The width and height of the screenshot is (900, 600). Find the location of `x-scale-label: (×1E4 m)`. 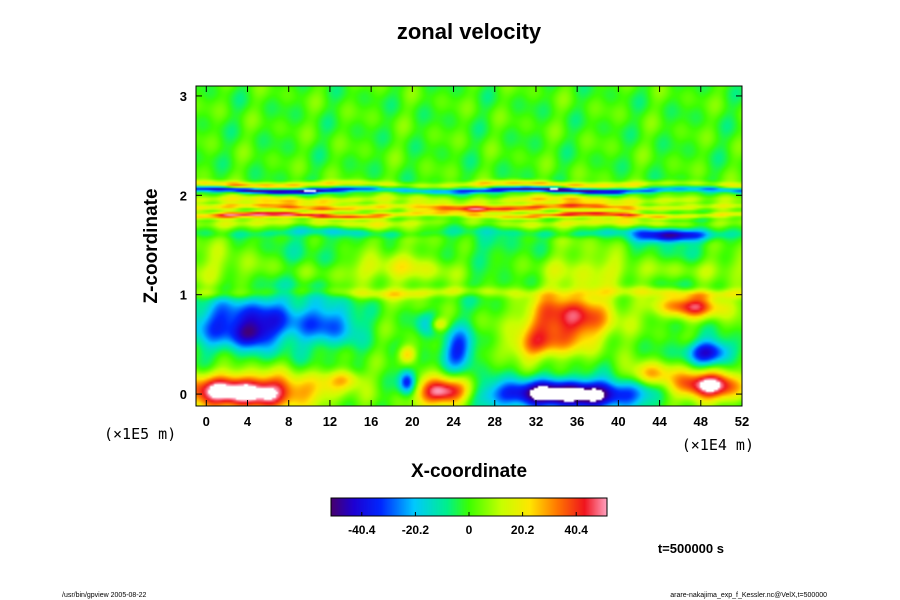

x-scale-label: (×1E4 m) is located at coordinates (718, 445).